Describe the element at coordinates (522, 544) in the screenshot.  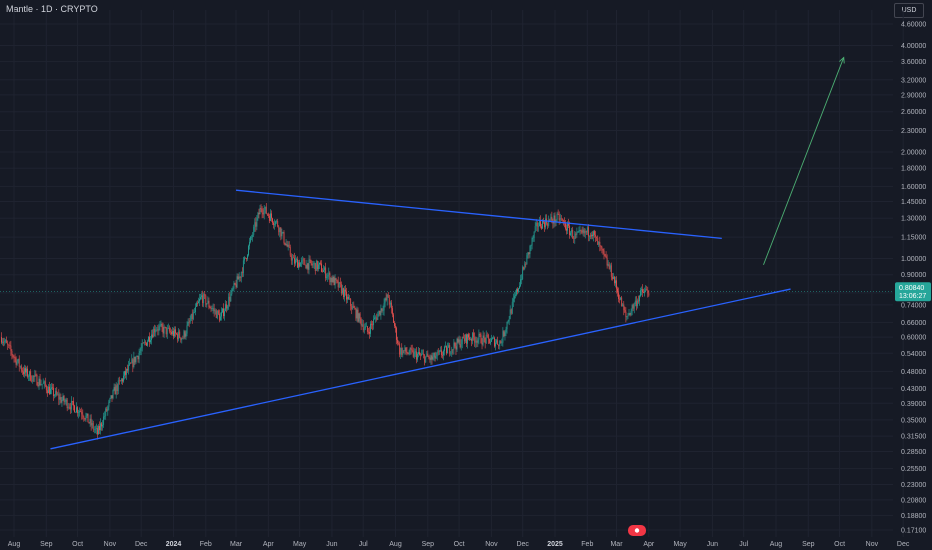
I see `time-tick-label: Dec` at that location.